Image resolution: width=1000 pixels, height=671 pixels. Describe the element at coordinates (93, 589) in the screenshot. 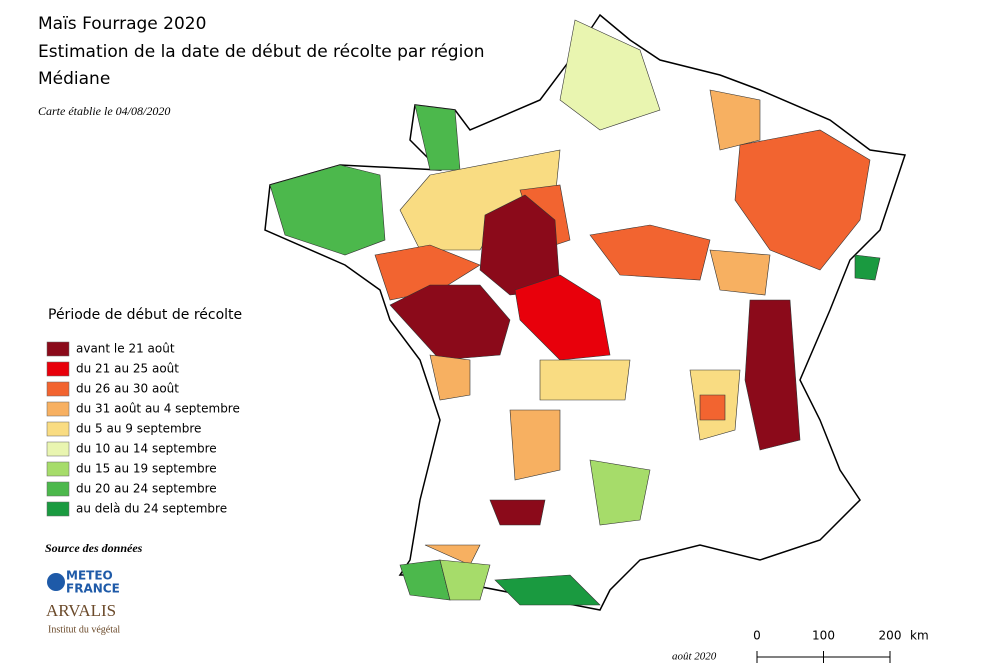

I see `logo-text: FRANCE` at that location.